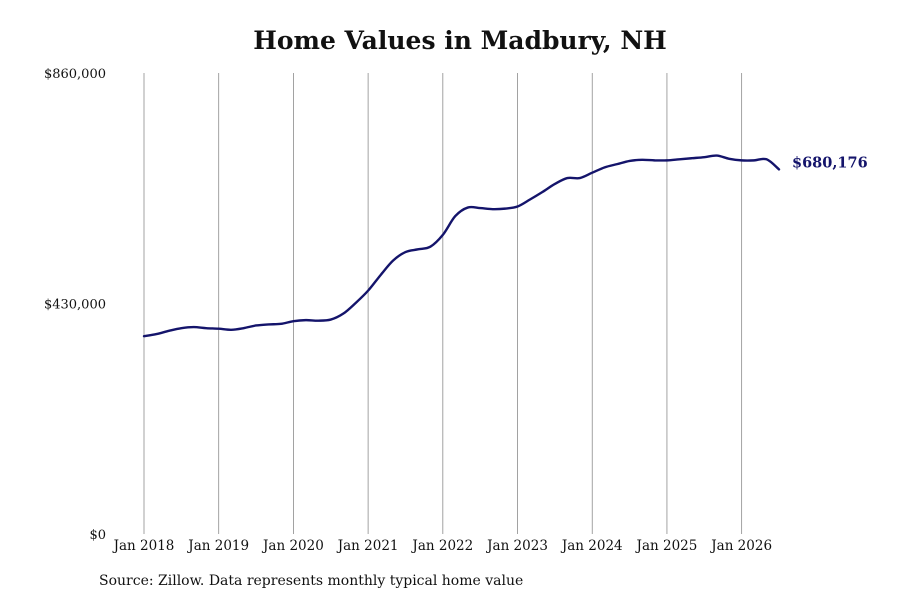 The height and width of the screenshot is (600, 900). What do you see at coordinates (740, 546) in the screenshot?
I see `x-tick-label: Jan 2026` at bounding box center [740, 546].